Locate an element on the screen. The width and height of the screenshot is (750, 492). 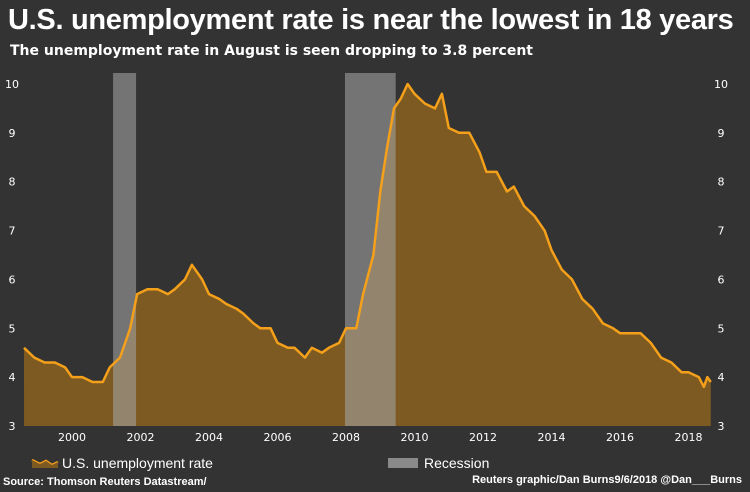
x-tick: 2002 is located at coordinates (141, 437).